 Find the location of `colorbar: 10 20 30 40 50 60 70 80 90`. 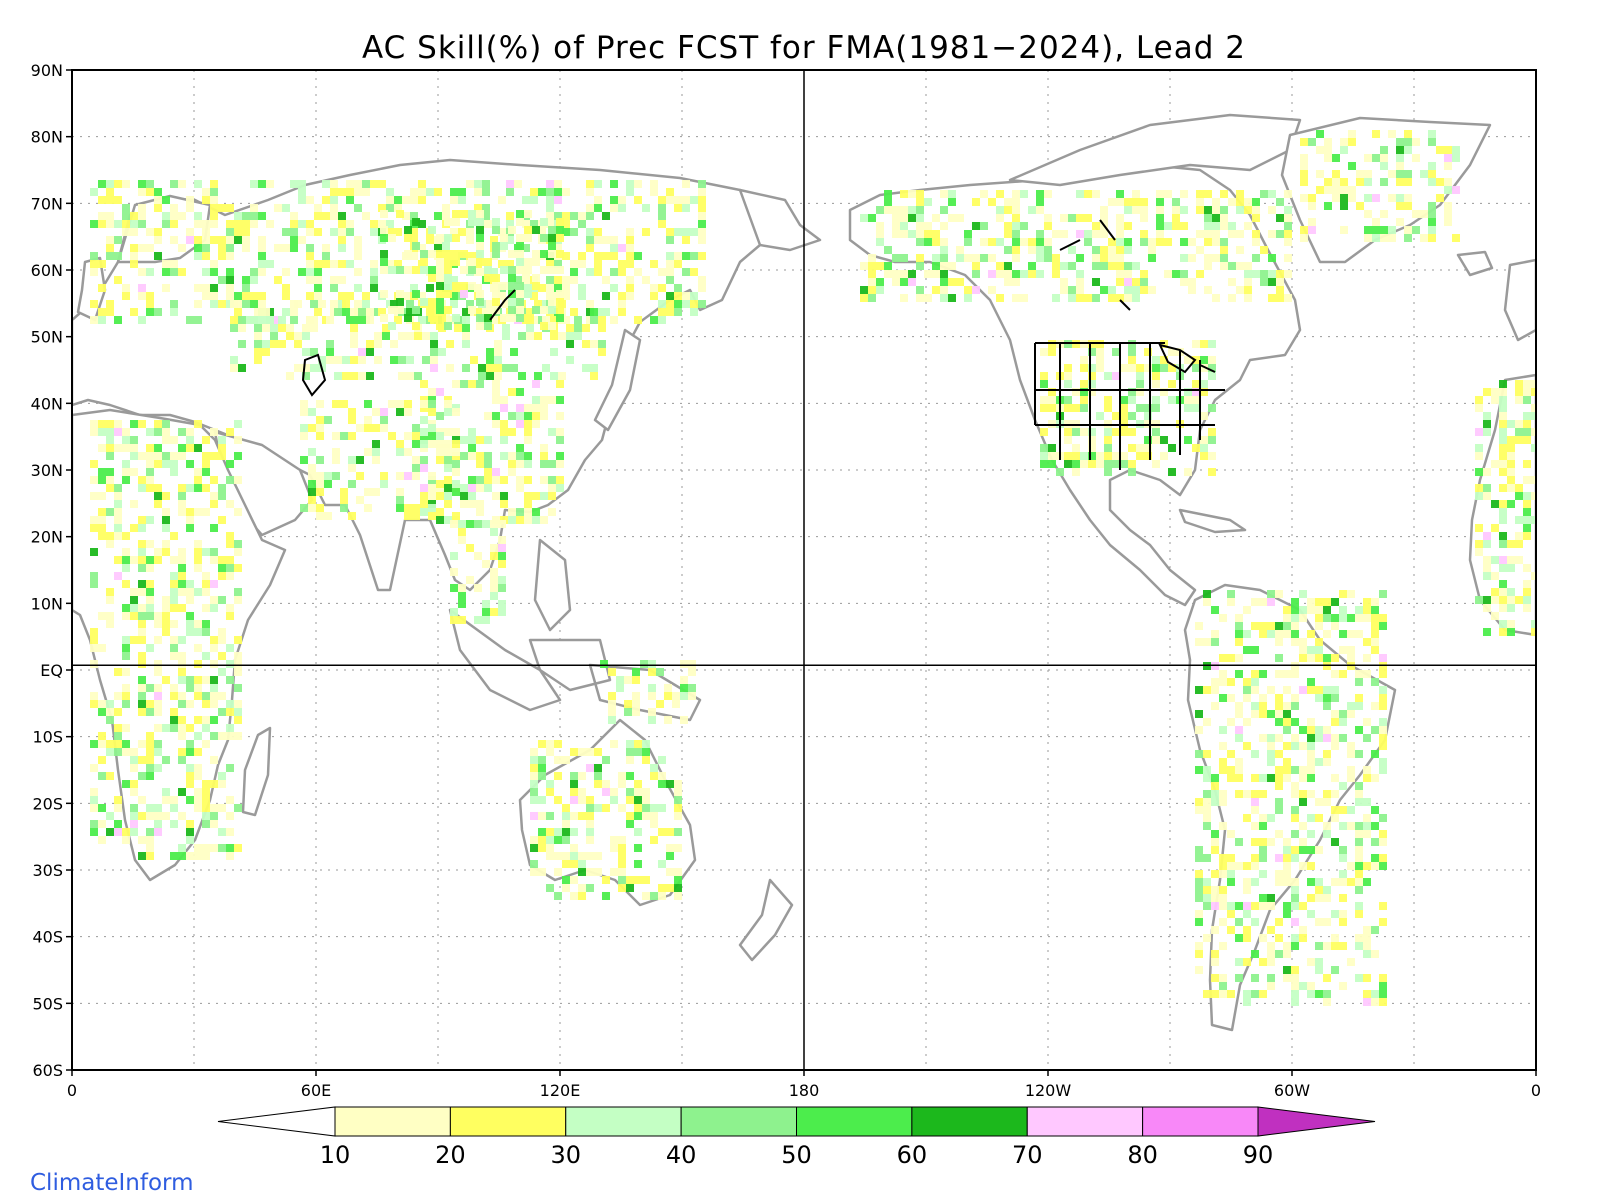

colorbar: 10 20 30 40 50 60 70 80 90 is located at coordinates (796, 1137).